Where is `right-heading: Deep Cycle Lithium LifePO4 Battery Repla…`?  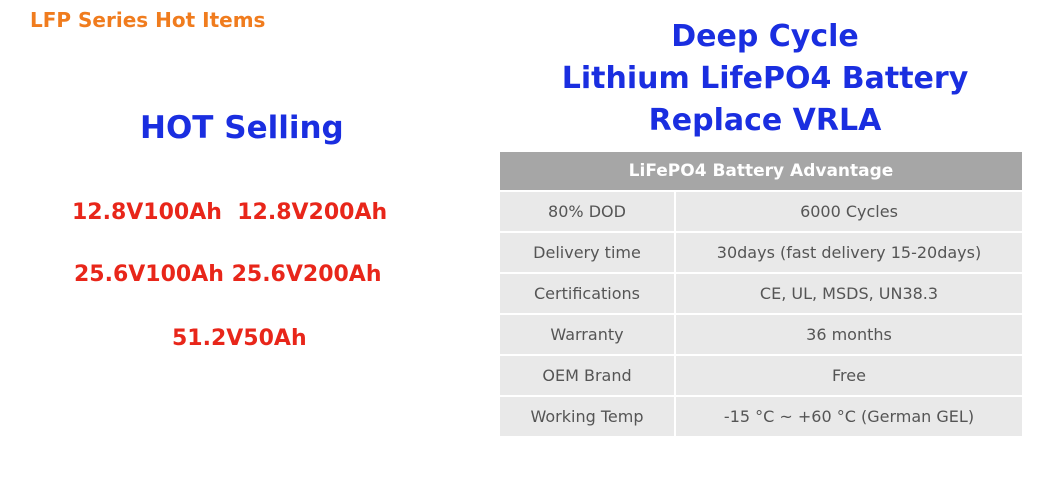 right-heading: Deep Cycle Lithium LifePO4 Battery Repla… is located at coordinates (765, 79).